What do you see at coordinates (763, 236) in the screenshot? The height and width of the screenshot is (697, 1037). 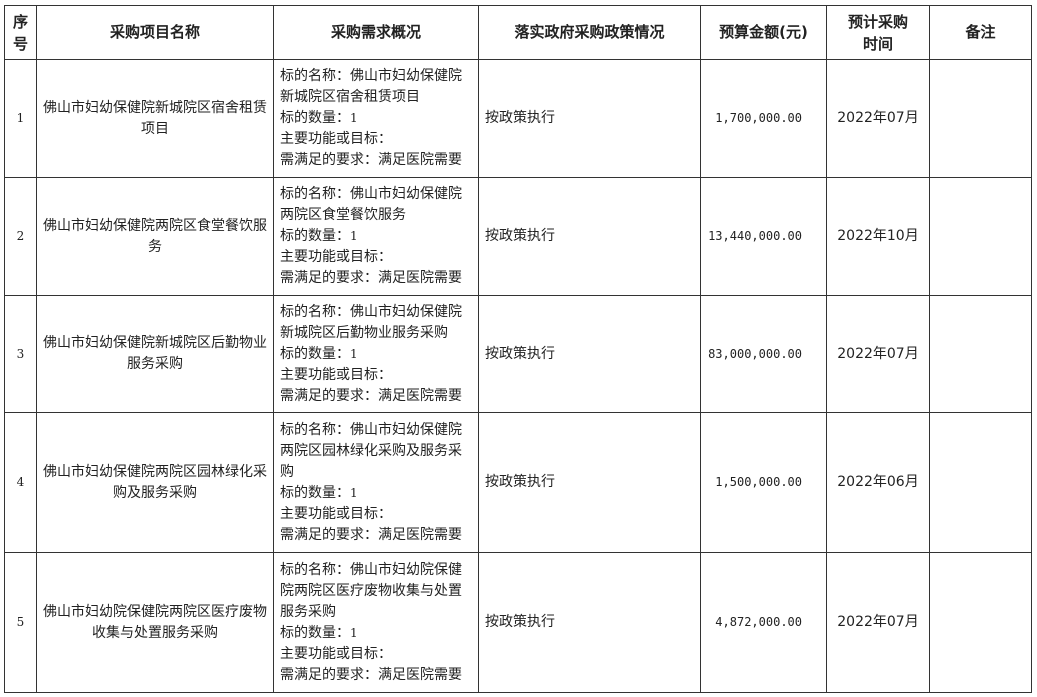 I see `cell-amount: 13,440,000.00` at bounding box center [763, 236].